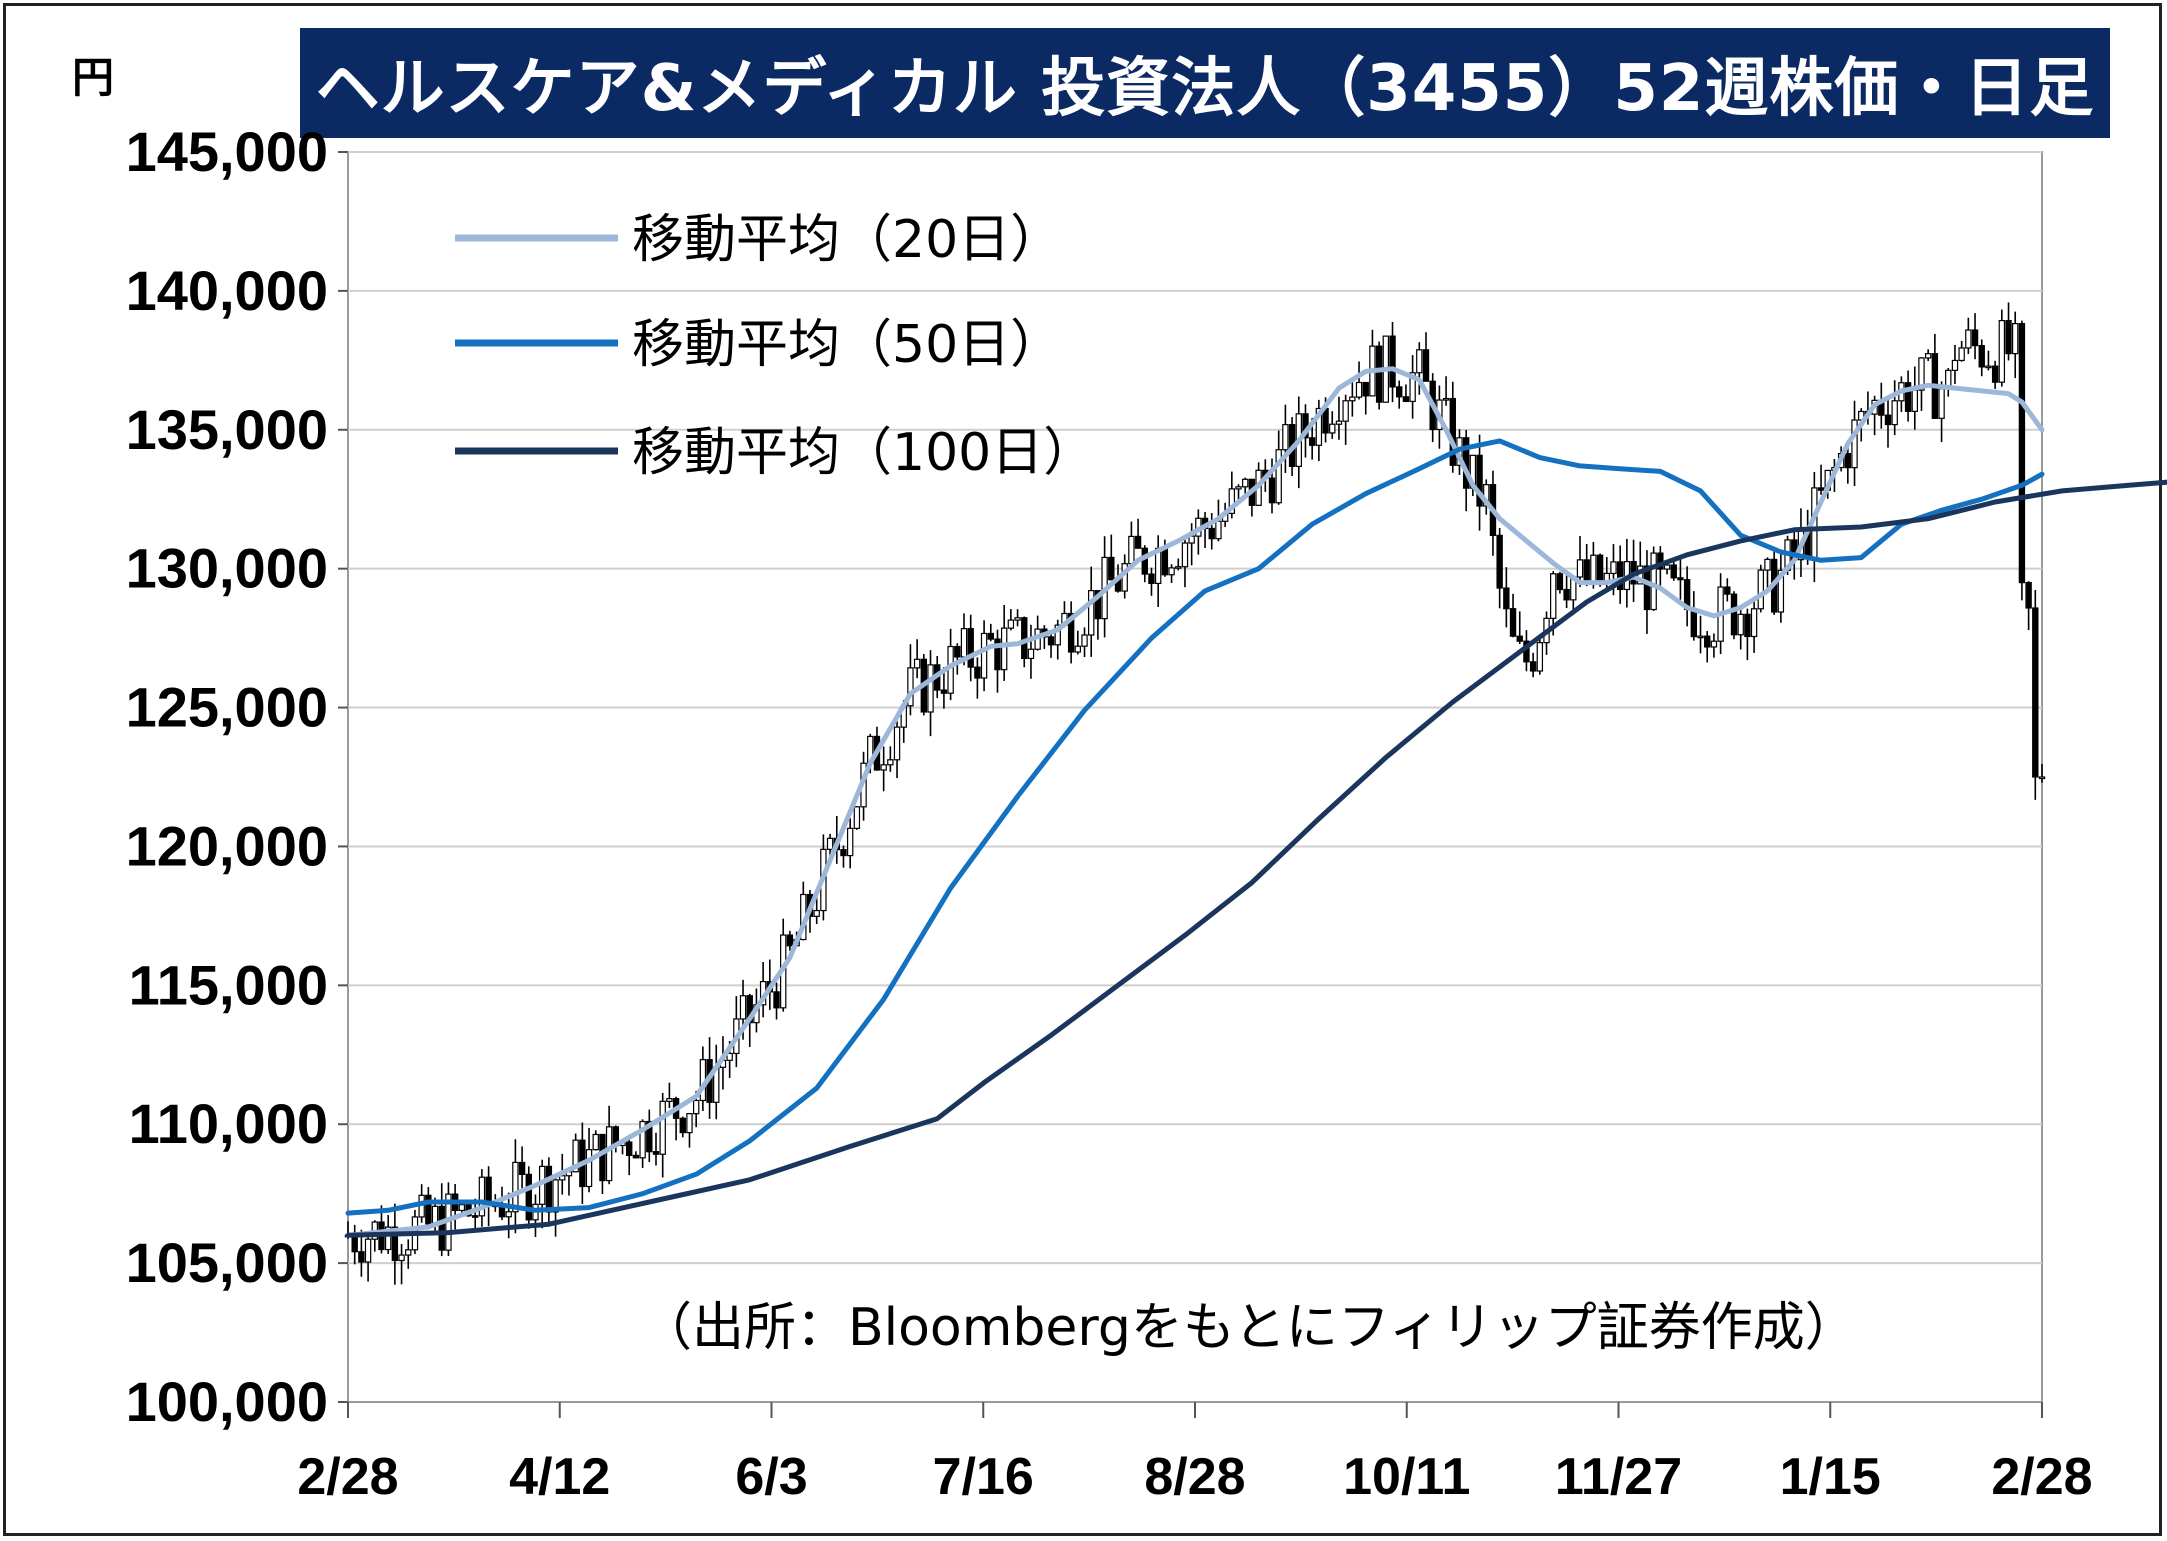 This screenshot has height=1541, width=2167. I want to click on y-tick-label: 110,000, so click(228, 1123).